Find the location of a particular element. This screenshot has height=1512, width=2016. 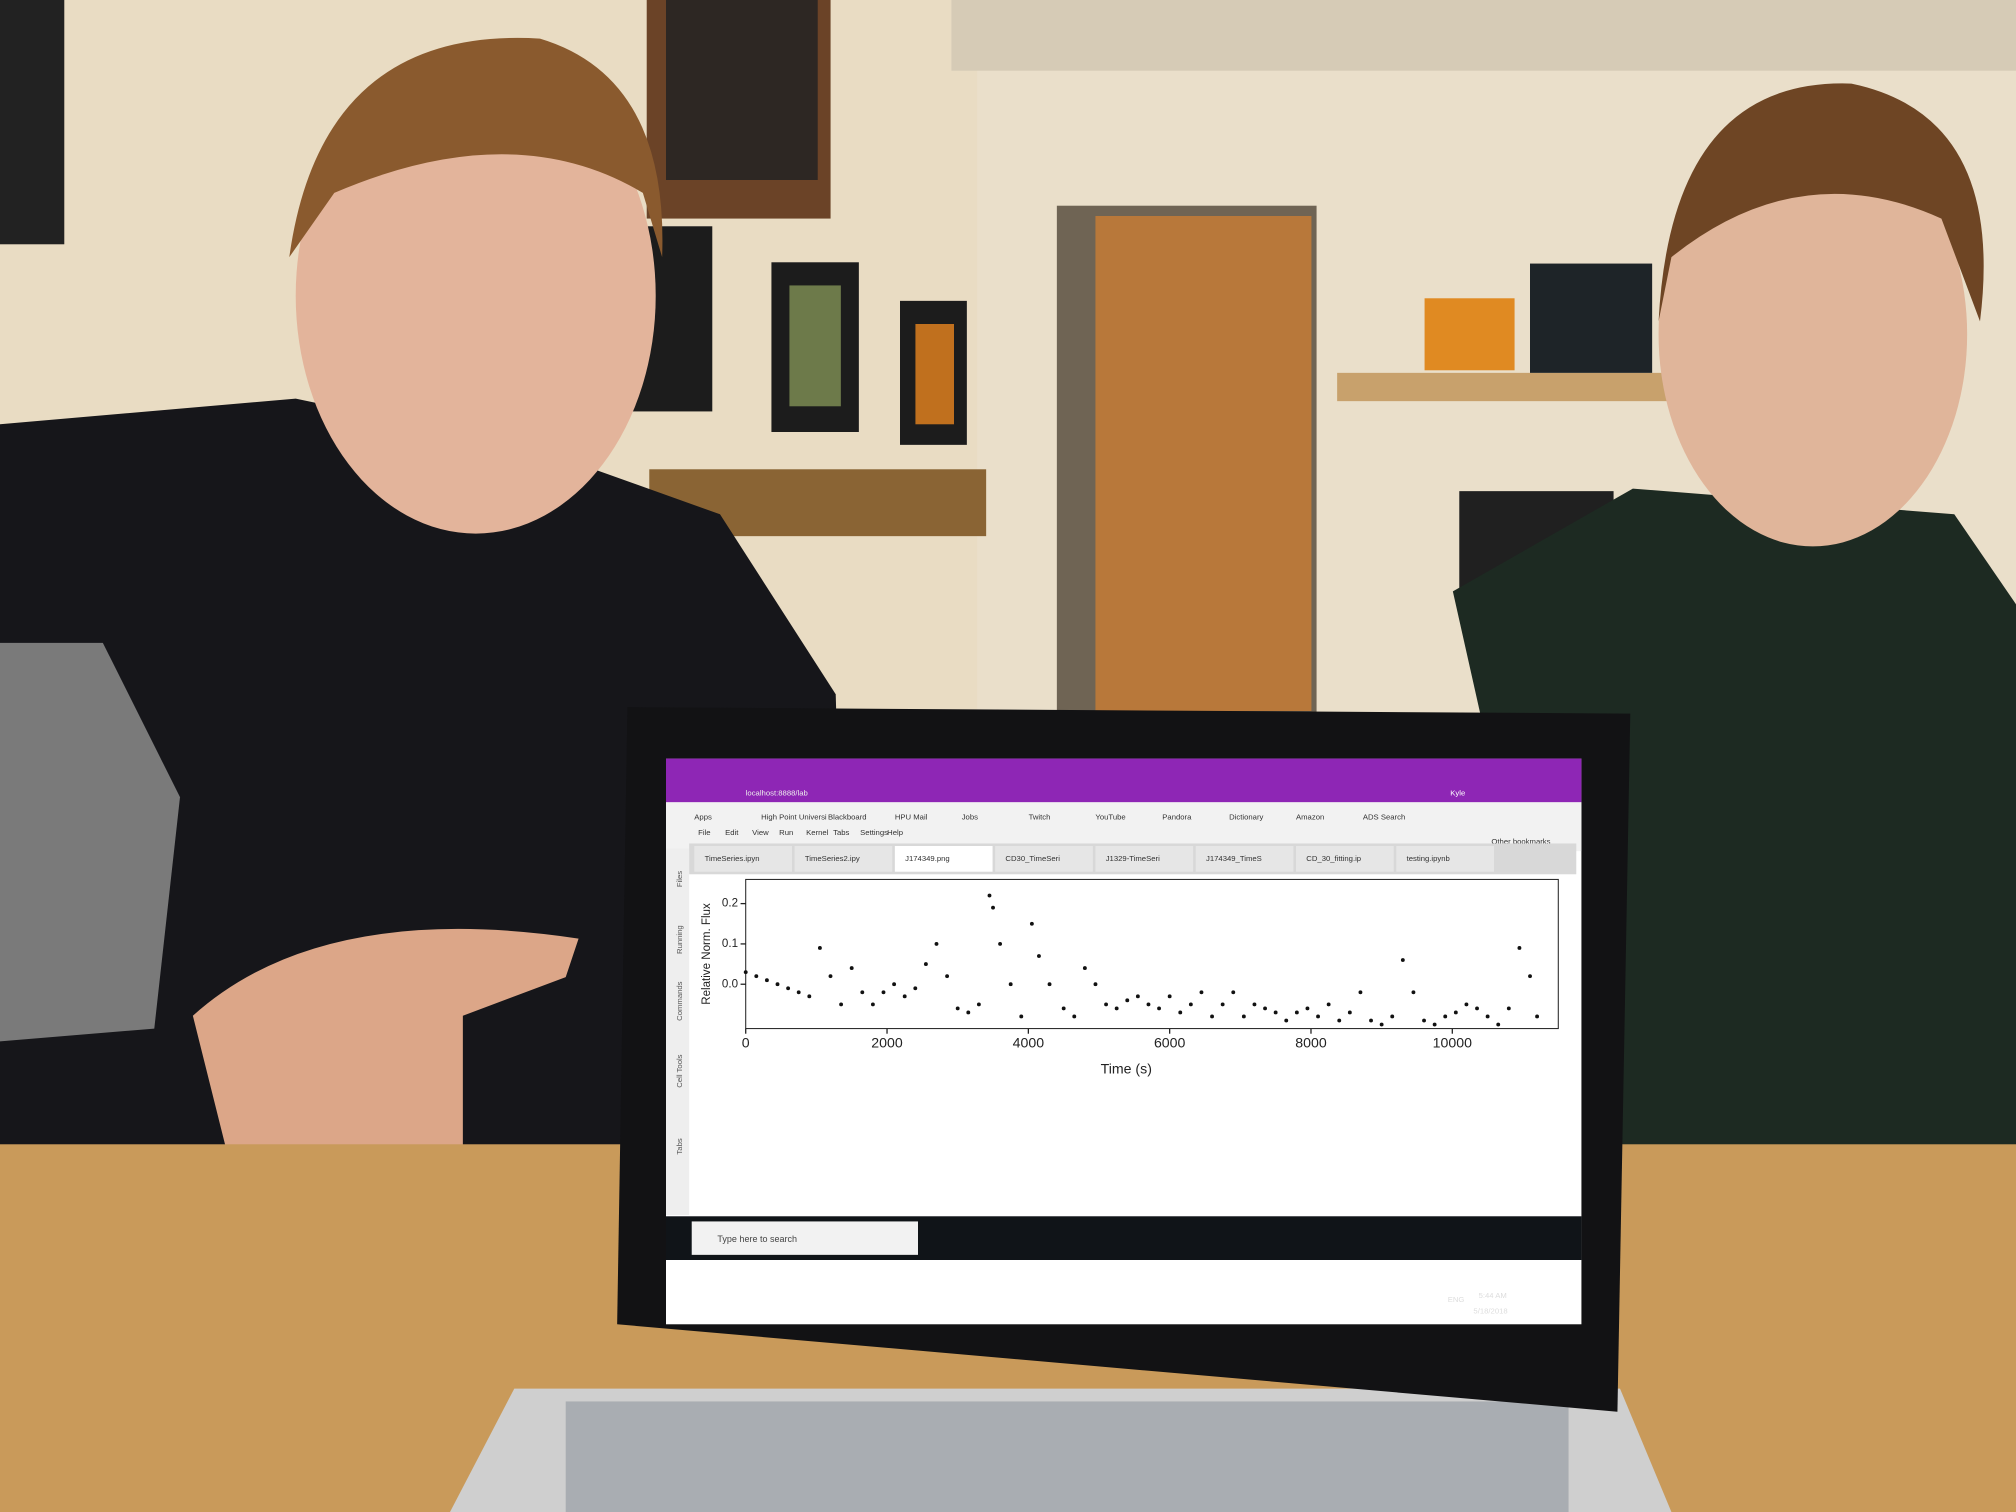

sidebar is located at coordinates (678, 1031).